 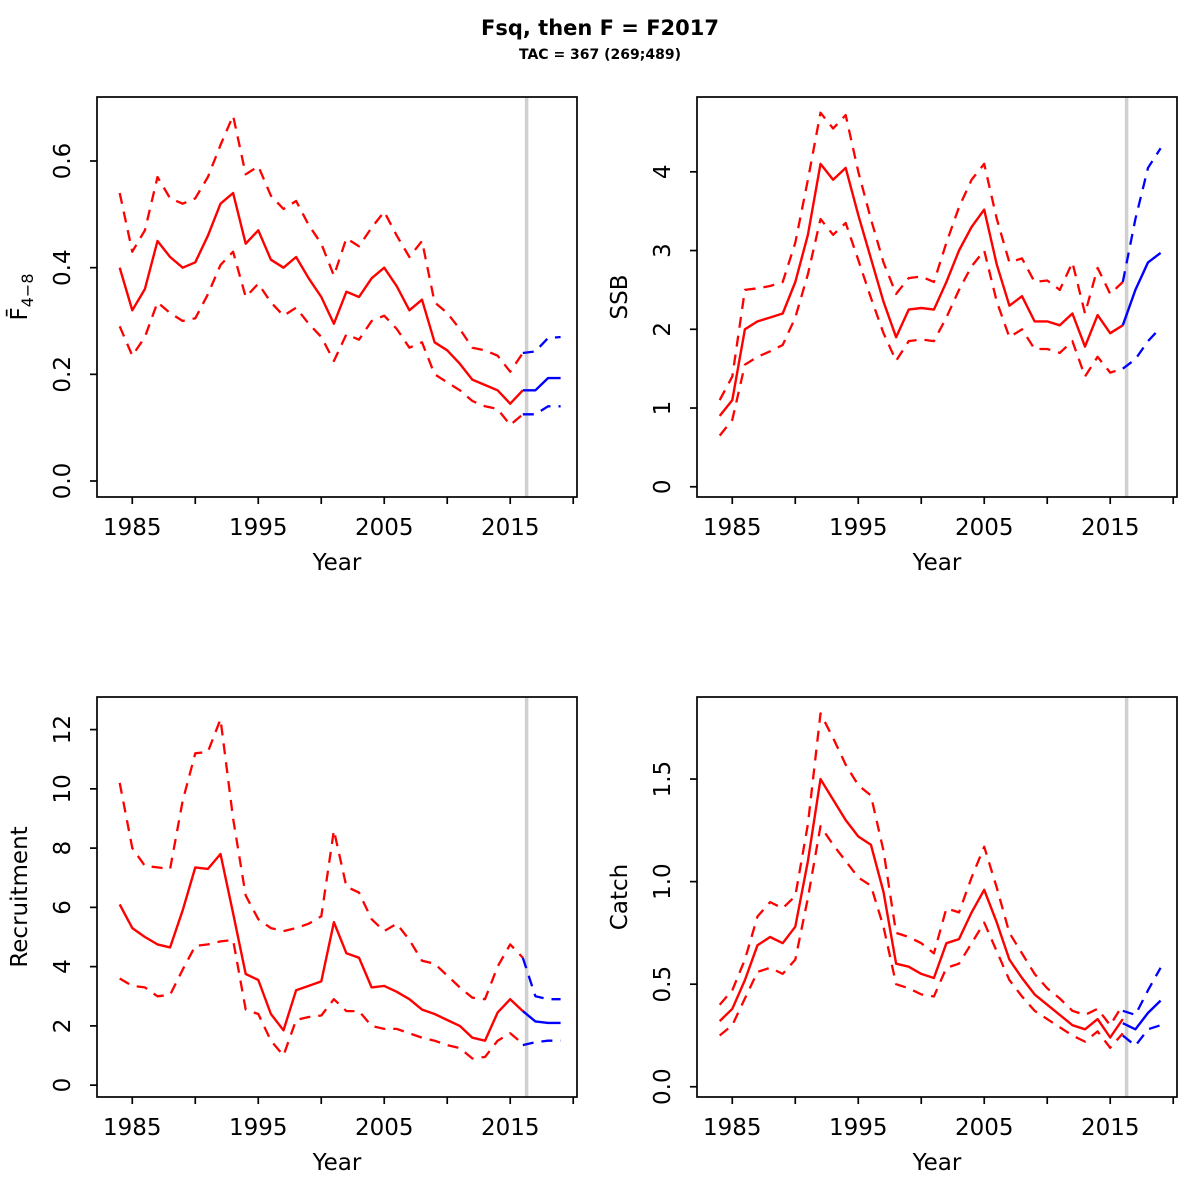 I want to click on fbar-plot-box, so click(x=337, y=297).